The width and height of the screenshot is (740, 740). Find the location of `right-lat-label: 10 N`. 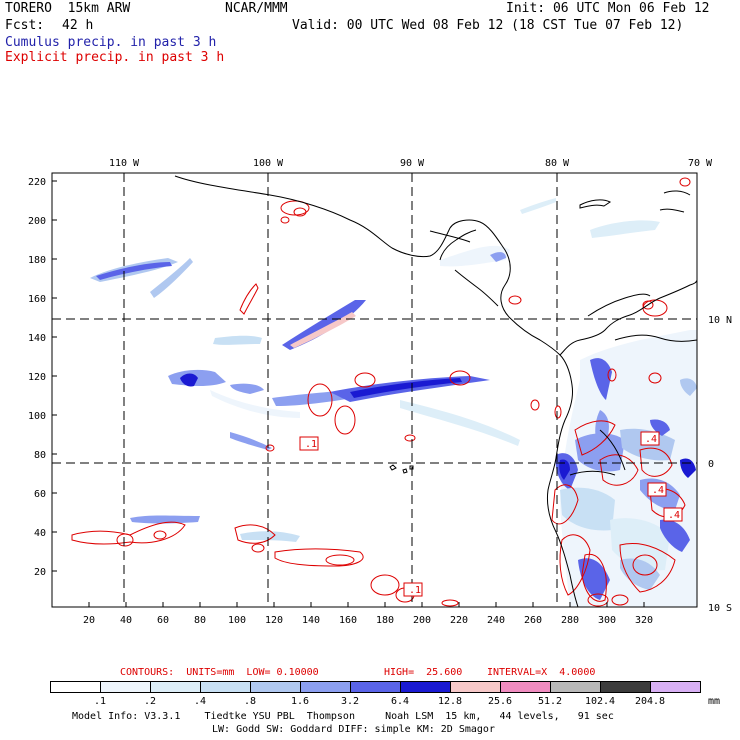

right-lat-label: 10 N is located at coordinates (720, 320).